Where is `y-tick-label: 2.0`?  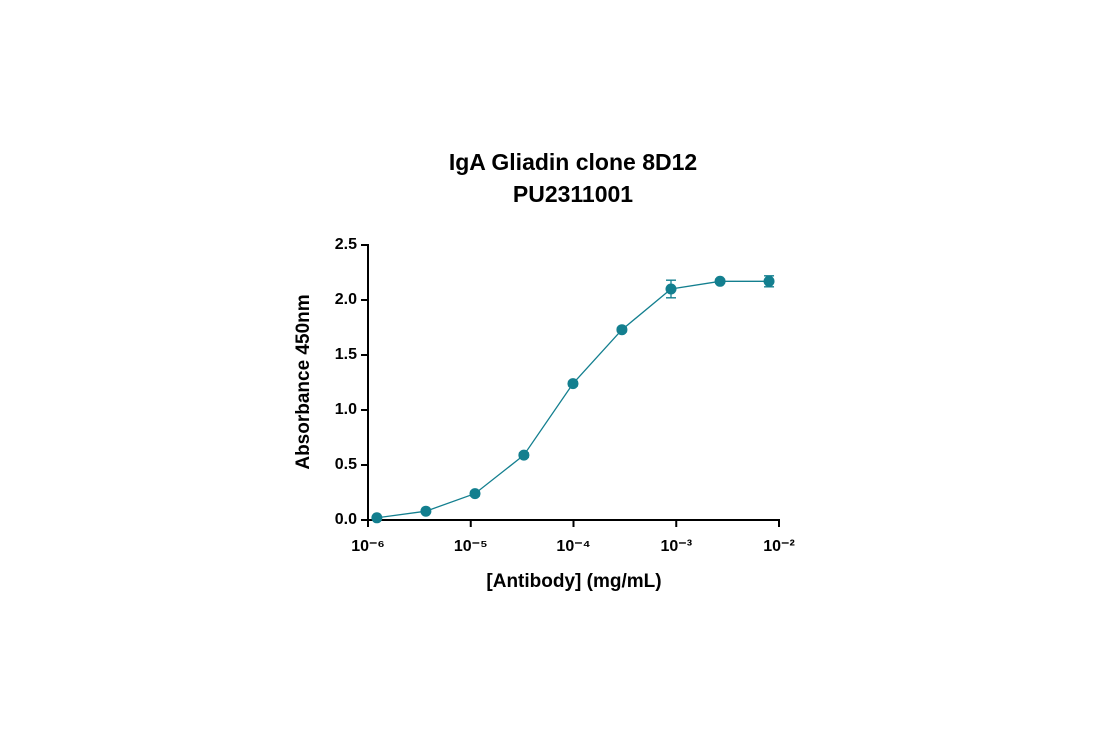
y-tick-label: 2.0 is located at coordinates (346, 299).